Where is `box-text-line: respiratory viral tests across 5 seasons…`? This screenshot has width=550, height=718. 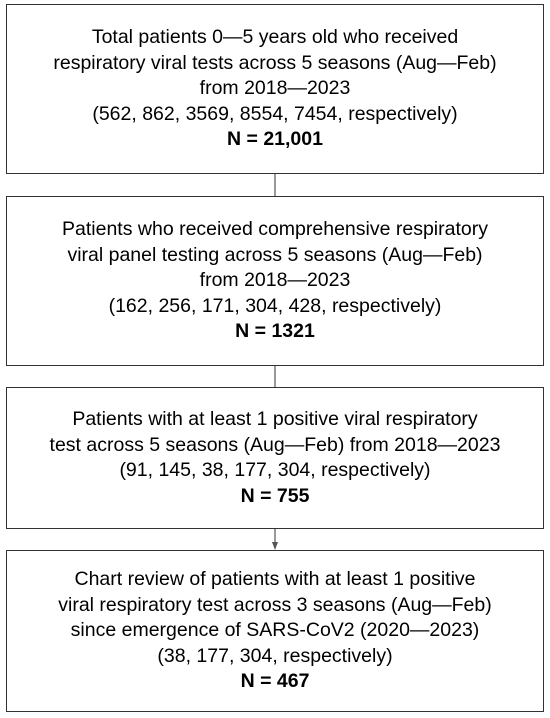 box-text-line: respiratory viral tests across 5 seasons… is located at coordinates (275, 62).